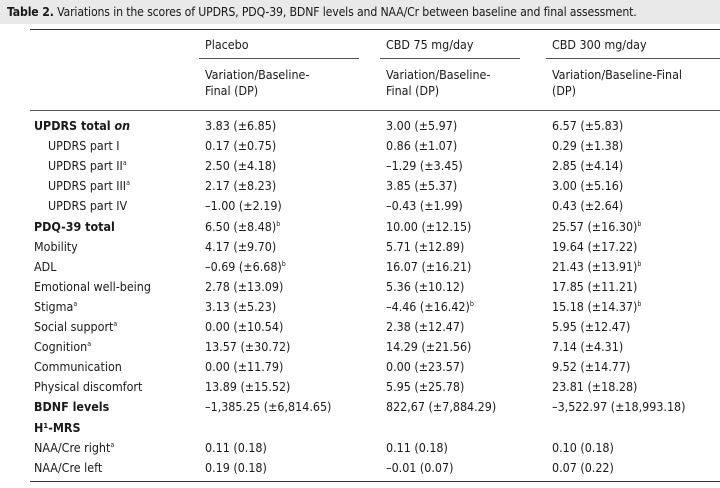 The image size is (720, 488). I want to click on table-cell: 5.95 (±25.78), so click(425, 387).